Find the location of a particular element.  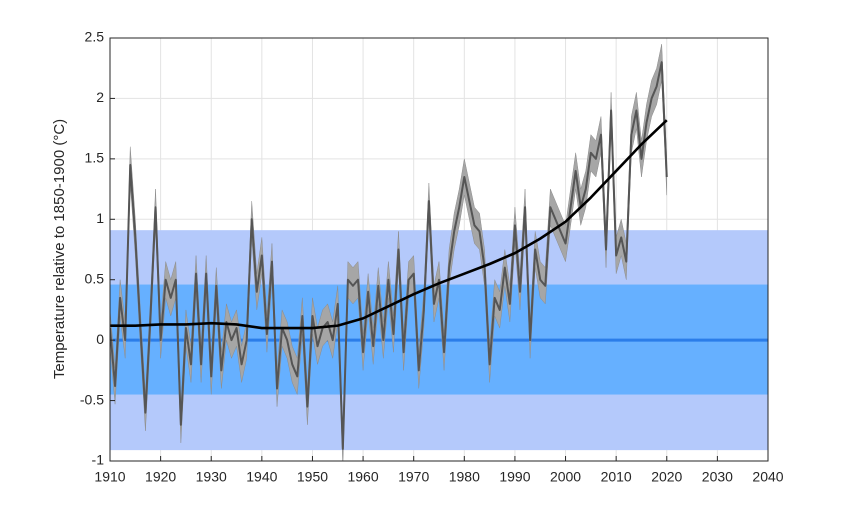

y-tick-label: 1.5 is located at coordinates (95, 158).